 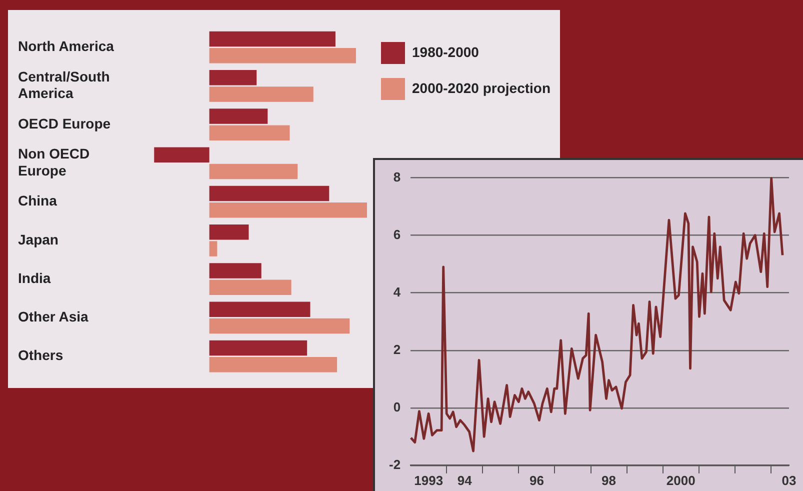 What do you see at coordinates (38, 200) in the screenshot?
I see `y-tick-label: China` at bounding box center [38, 200].